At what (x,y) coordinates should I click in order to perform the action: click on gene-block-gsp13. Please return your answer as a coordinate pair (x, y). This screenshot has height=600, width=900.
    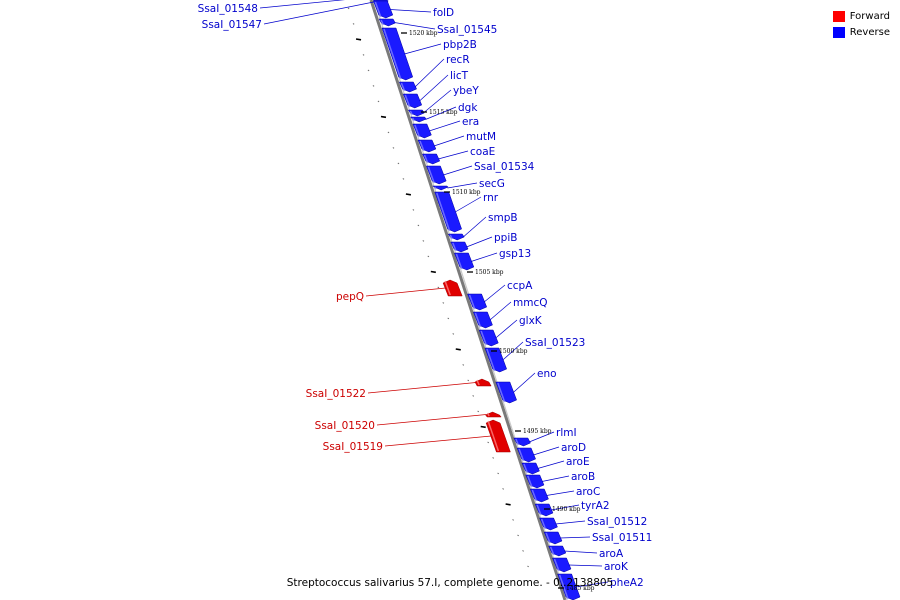
    Looking at the image, I should click on (464, 261).